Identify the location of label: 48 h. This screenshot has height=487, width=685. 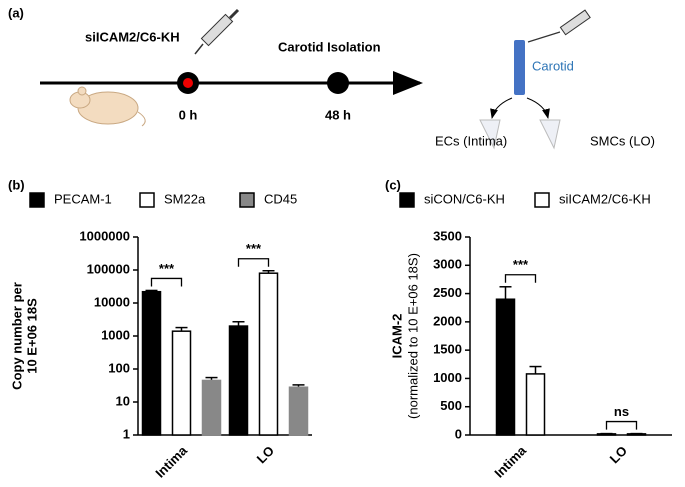
(338, 114).